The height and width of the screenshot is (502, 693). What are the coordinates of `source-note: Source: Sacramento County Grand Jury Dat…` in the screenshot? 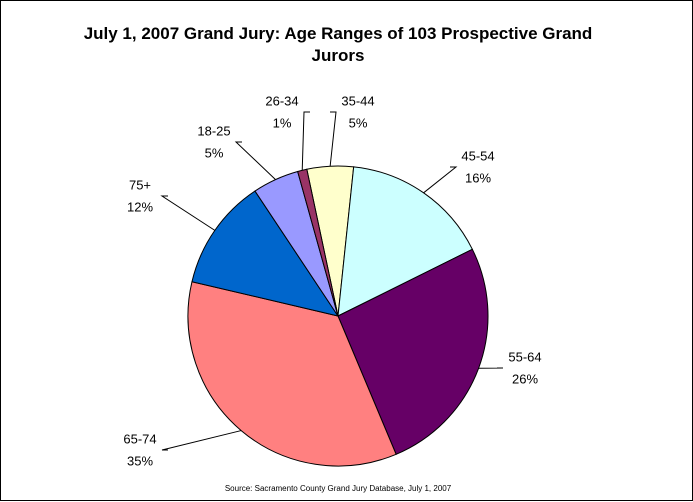 It's located at (338, 488).